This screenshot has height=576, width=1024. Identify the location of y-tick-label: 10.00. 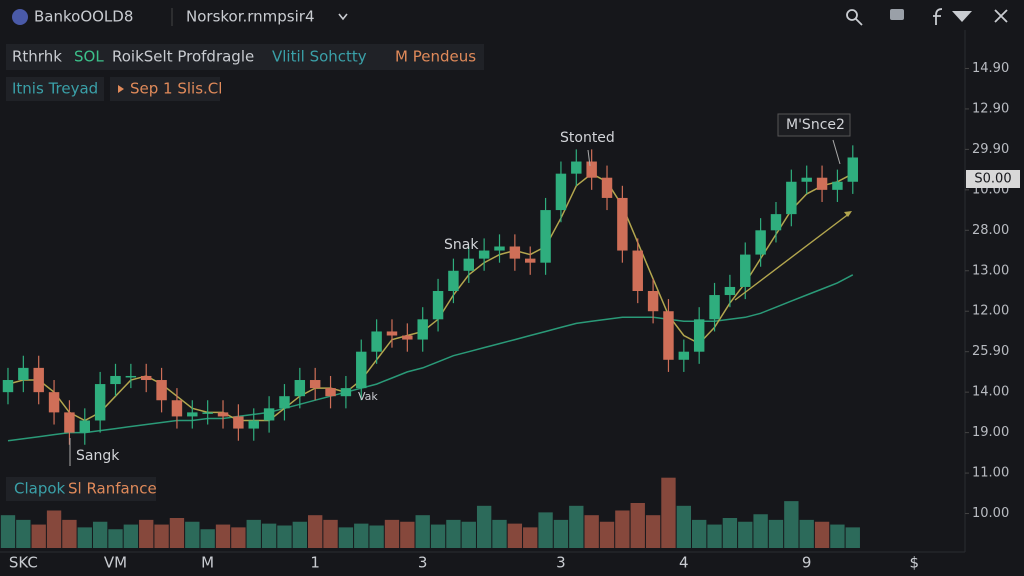
(990, 513).